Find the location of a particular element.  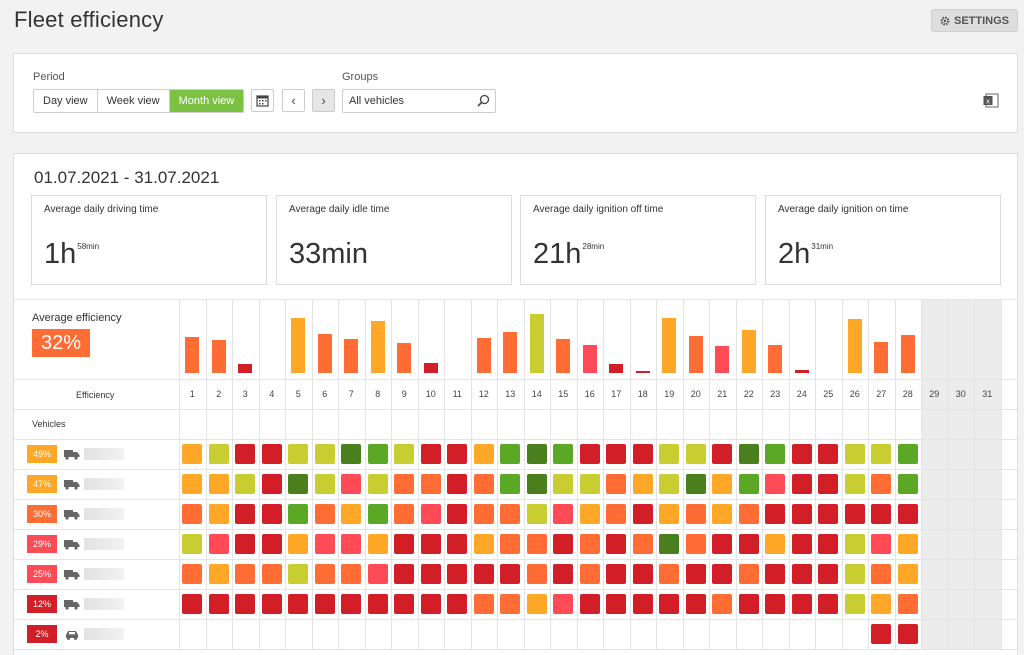

settings-button: SETTINGS is located at coordinates (974, 20).